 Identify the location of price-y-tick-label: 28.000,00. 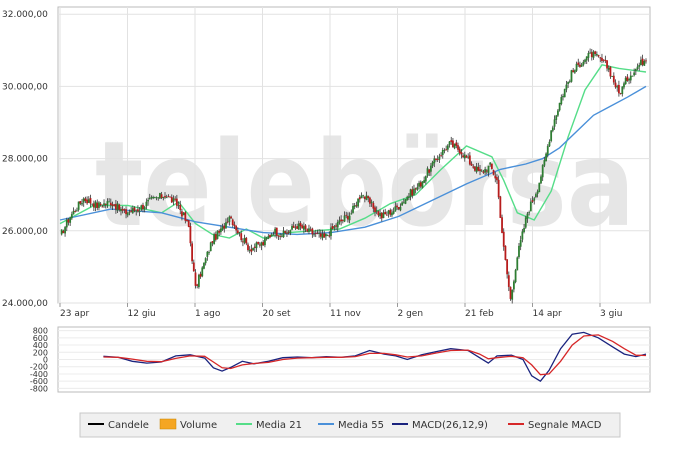
(25, 160).